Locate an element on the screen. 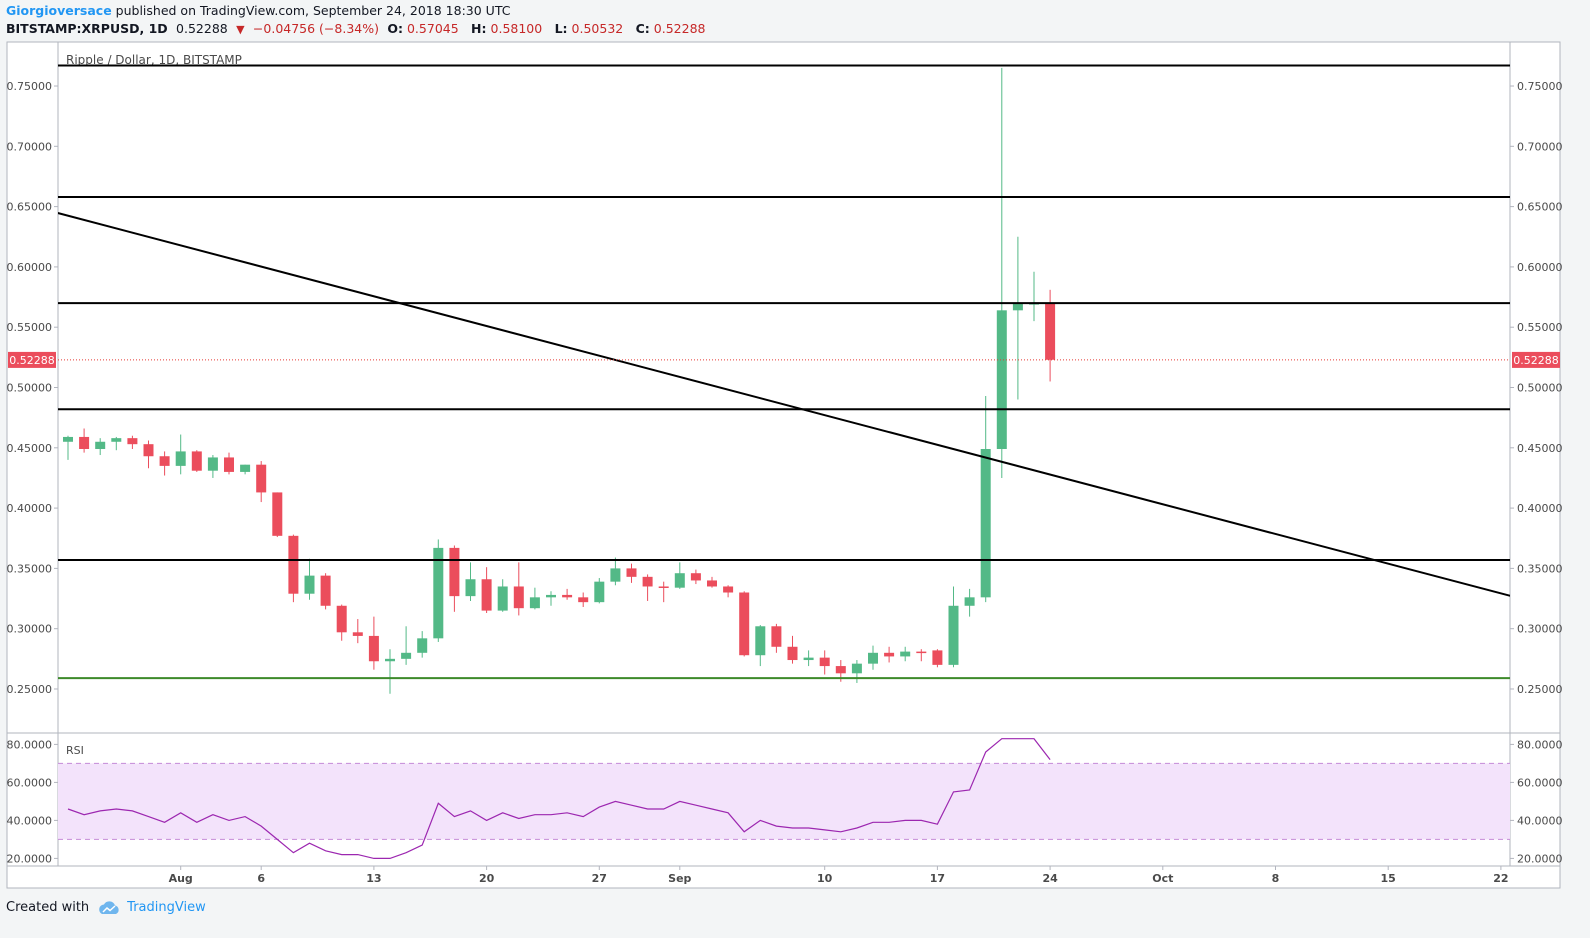 This screenshot has height=938, width=1590. y-tick-label-right: 0.70000 is located at coordinates (1540, 146).